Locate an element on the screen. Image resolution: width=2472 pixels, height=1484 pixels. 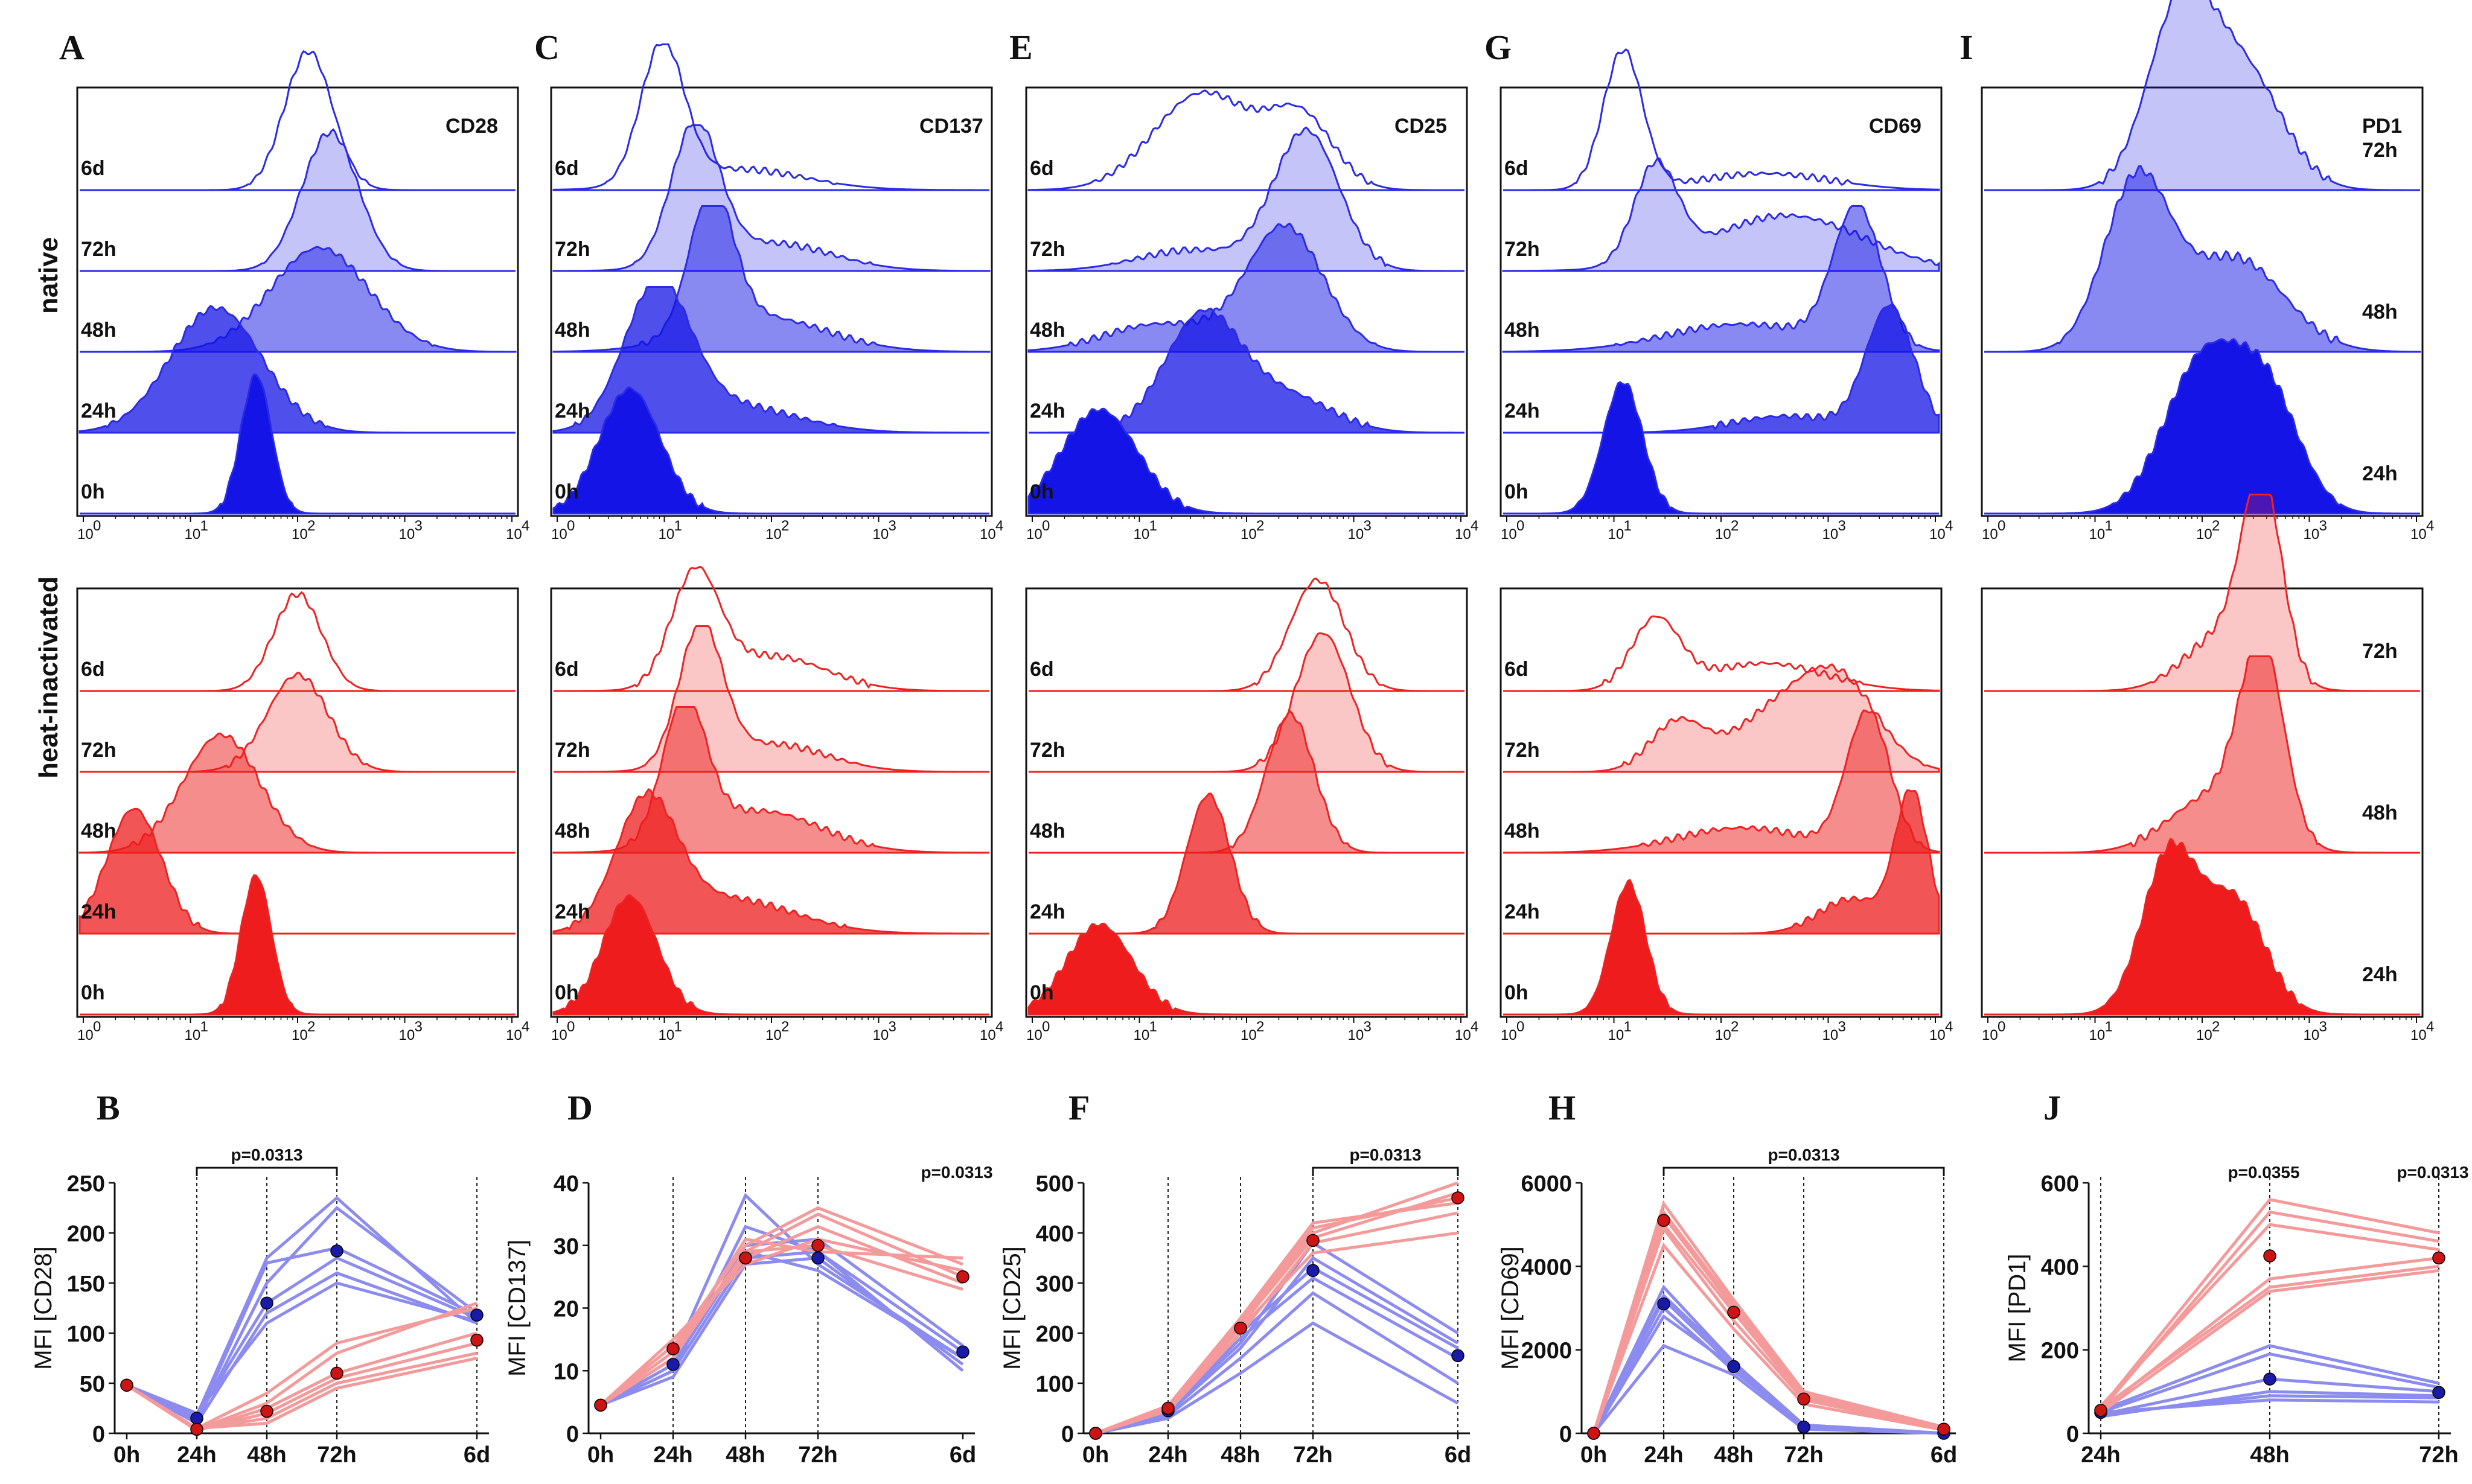
x-tick-label: 72h is located at coordinates (2438, 1455).